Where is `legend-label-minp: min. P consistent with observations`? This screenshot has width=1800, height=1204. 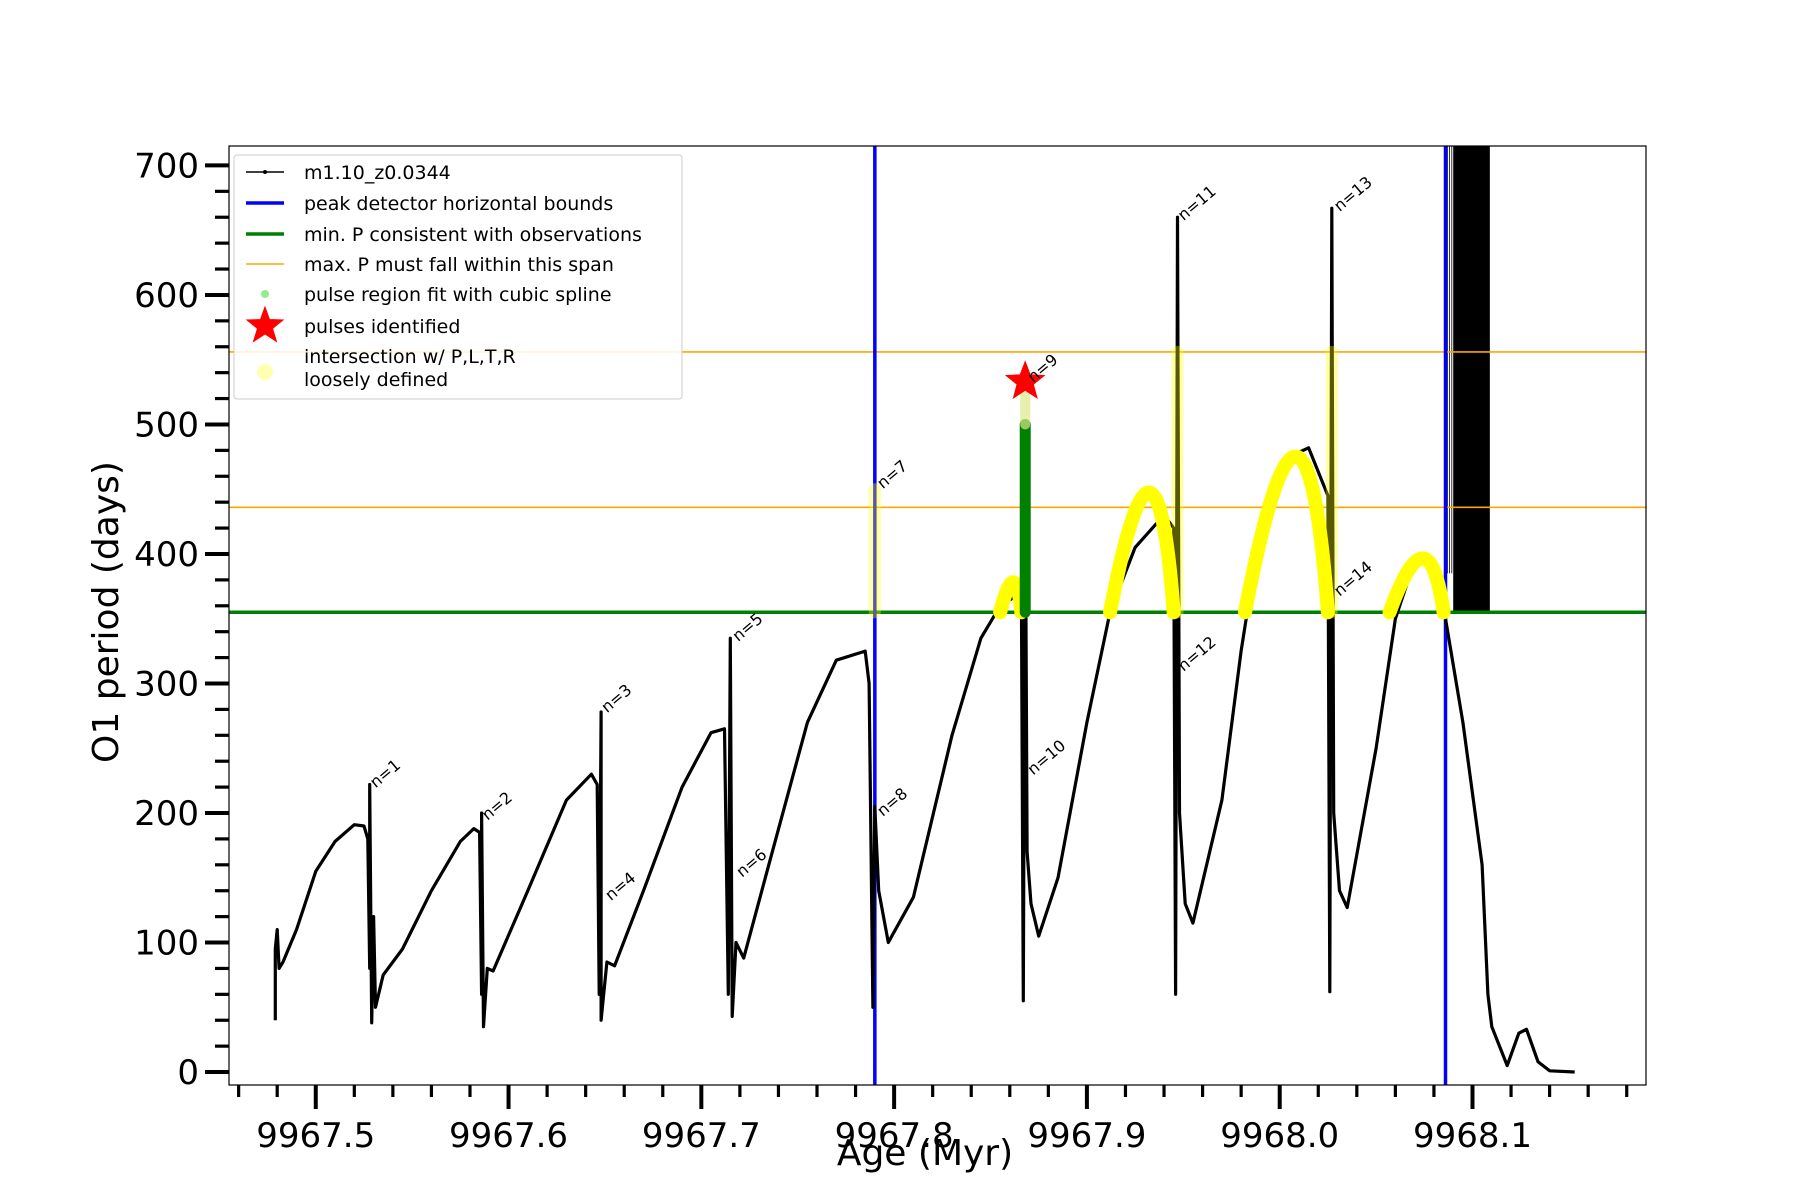
legend-label-minp: min. P consistent with observations is located at coordinates (473, 235).